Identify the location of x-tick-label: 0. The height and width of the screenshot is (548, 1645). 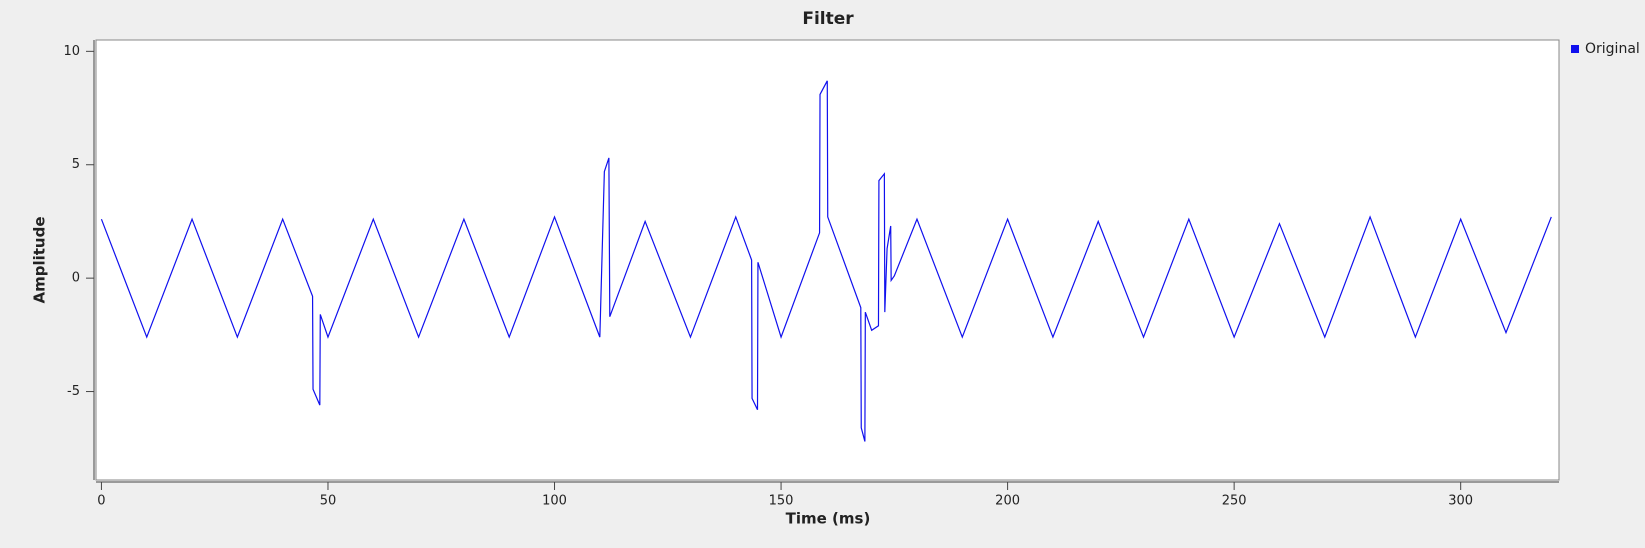
(101, 501).